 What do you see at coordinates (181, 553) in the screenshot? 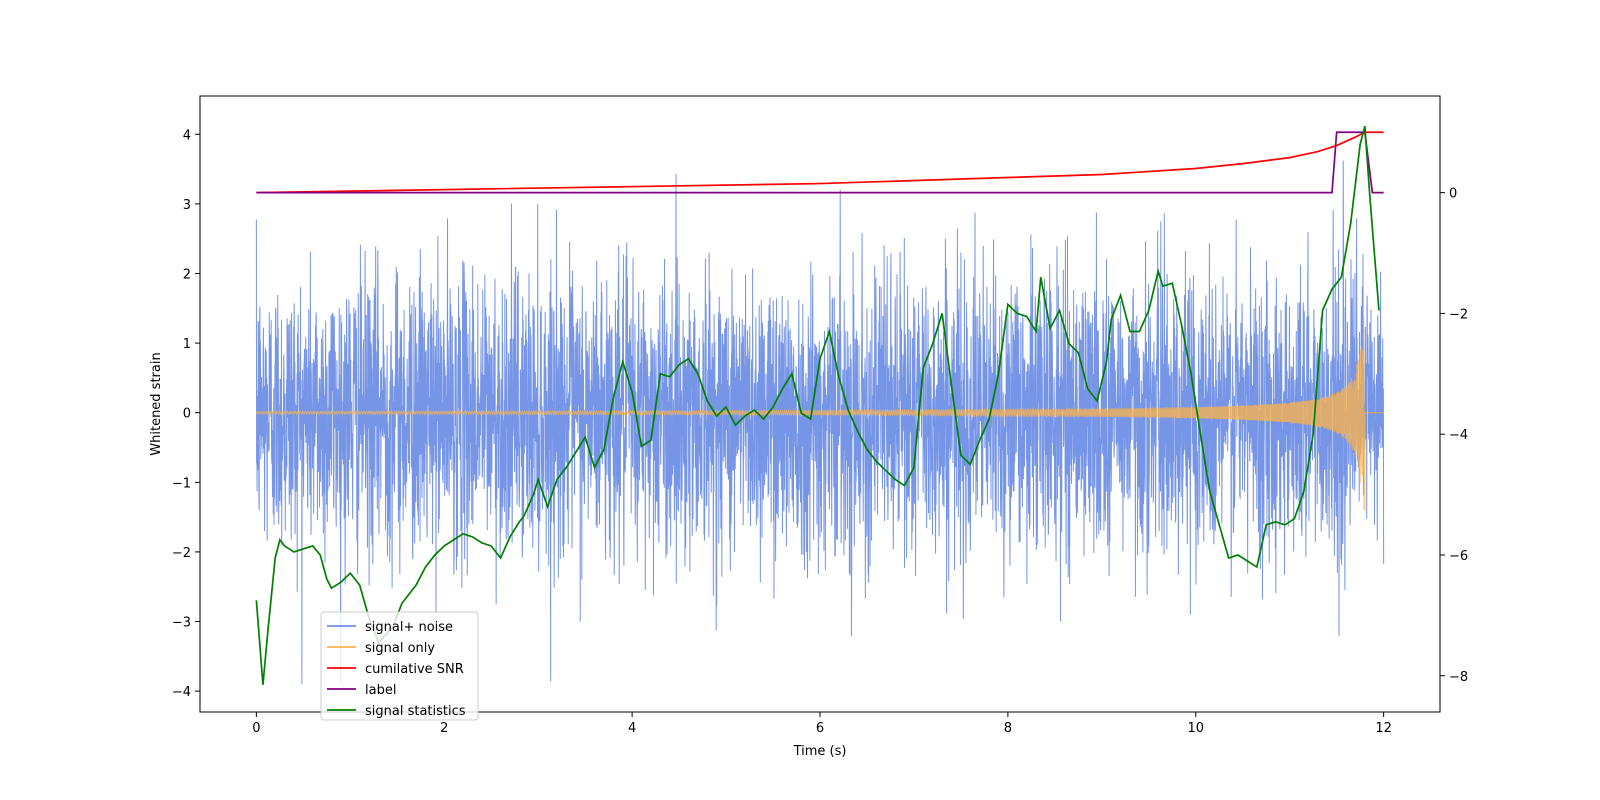
I see `y-tick-label: −2` at bounding box center [181, 553].